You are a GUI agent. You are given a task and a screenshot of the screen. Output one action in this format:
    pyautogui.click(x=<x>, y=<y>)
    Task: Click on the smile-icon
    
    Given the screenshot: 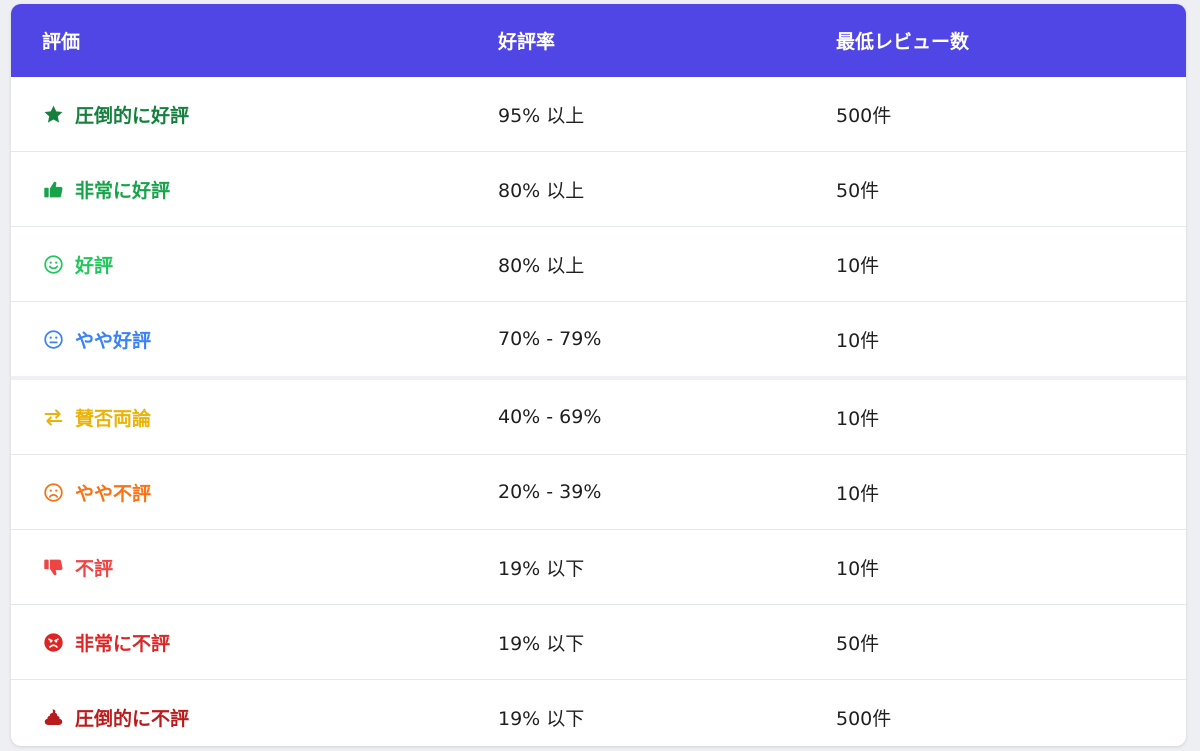 What is the action you would take?
    pyautogui.click(x=53, y=264)
    